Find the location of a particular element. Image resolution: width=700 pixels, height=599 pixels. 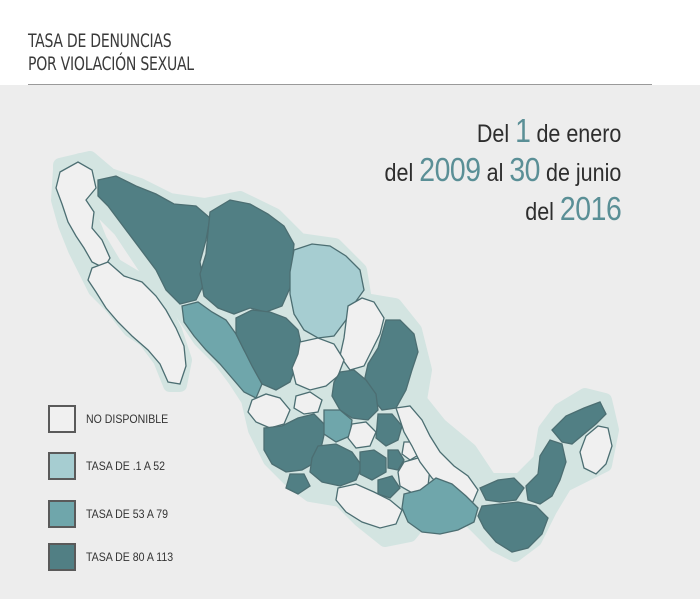

state-morelos is located at coordinates (389, 487).